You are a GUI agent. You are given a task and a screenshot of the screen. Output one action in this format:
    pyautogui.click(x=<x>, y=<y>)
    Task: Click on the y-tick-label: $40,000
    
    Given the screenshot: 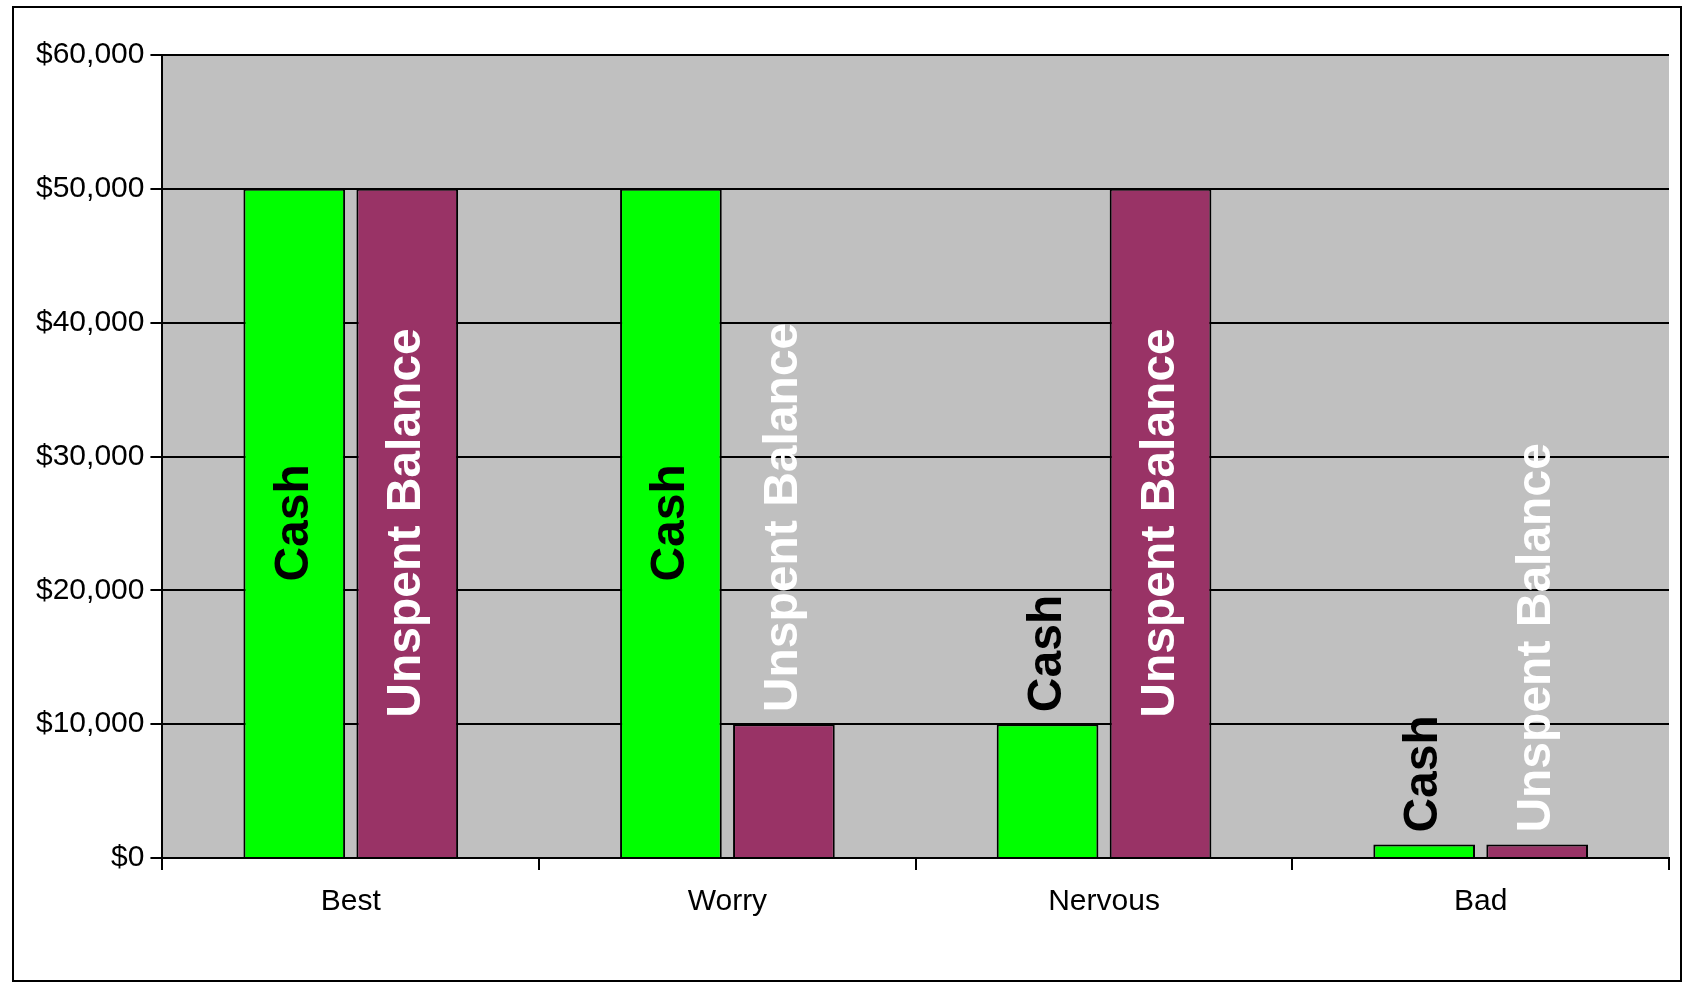 What is the action you would take?
    pyautogui.click(x=90, y=320)
    